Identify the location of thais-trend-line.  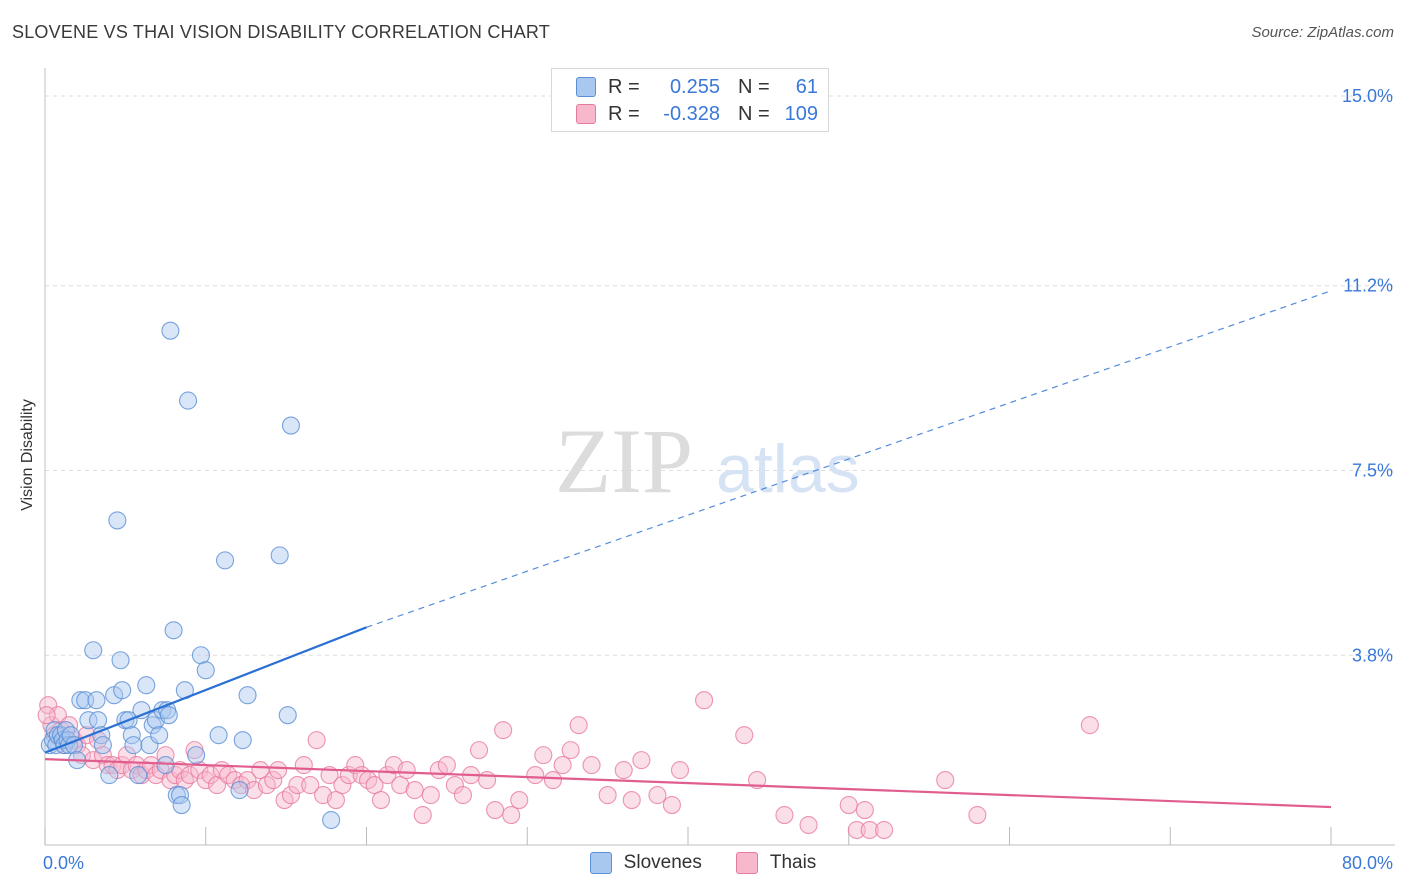
(688, 783).